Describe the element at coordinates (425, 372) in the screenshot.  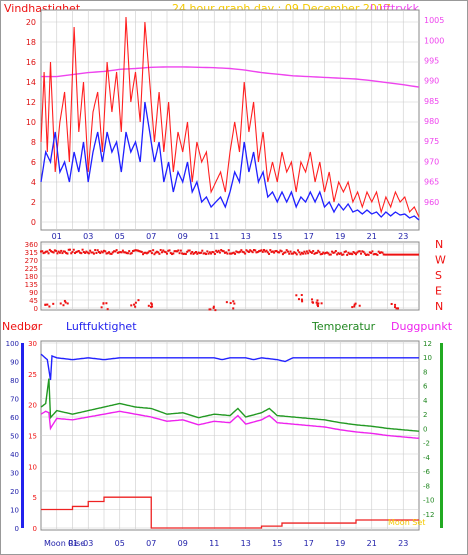
I see `temperature-tick-label: 8` at that location.